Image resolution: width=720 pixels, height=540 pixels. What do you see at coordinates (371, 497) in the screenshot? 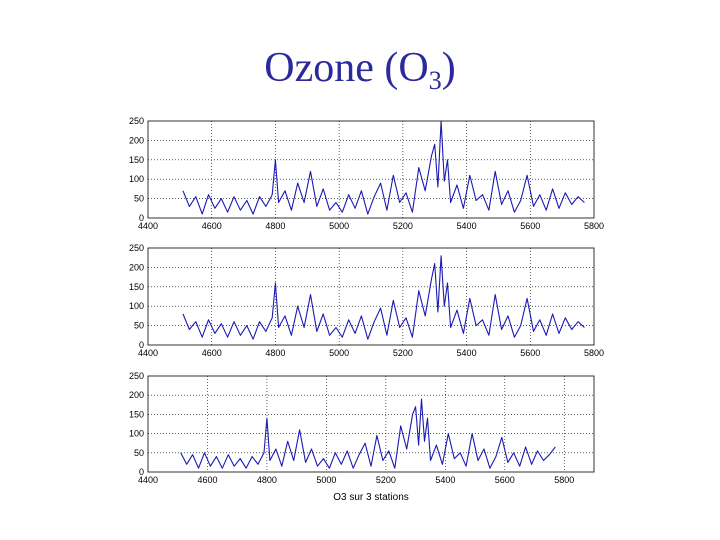
I see `x-axis-caption: O3 sur 3 stations` at bounding box center [371, 497].